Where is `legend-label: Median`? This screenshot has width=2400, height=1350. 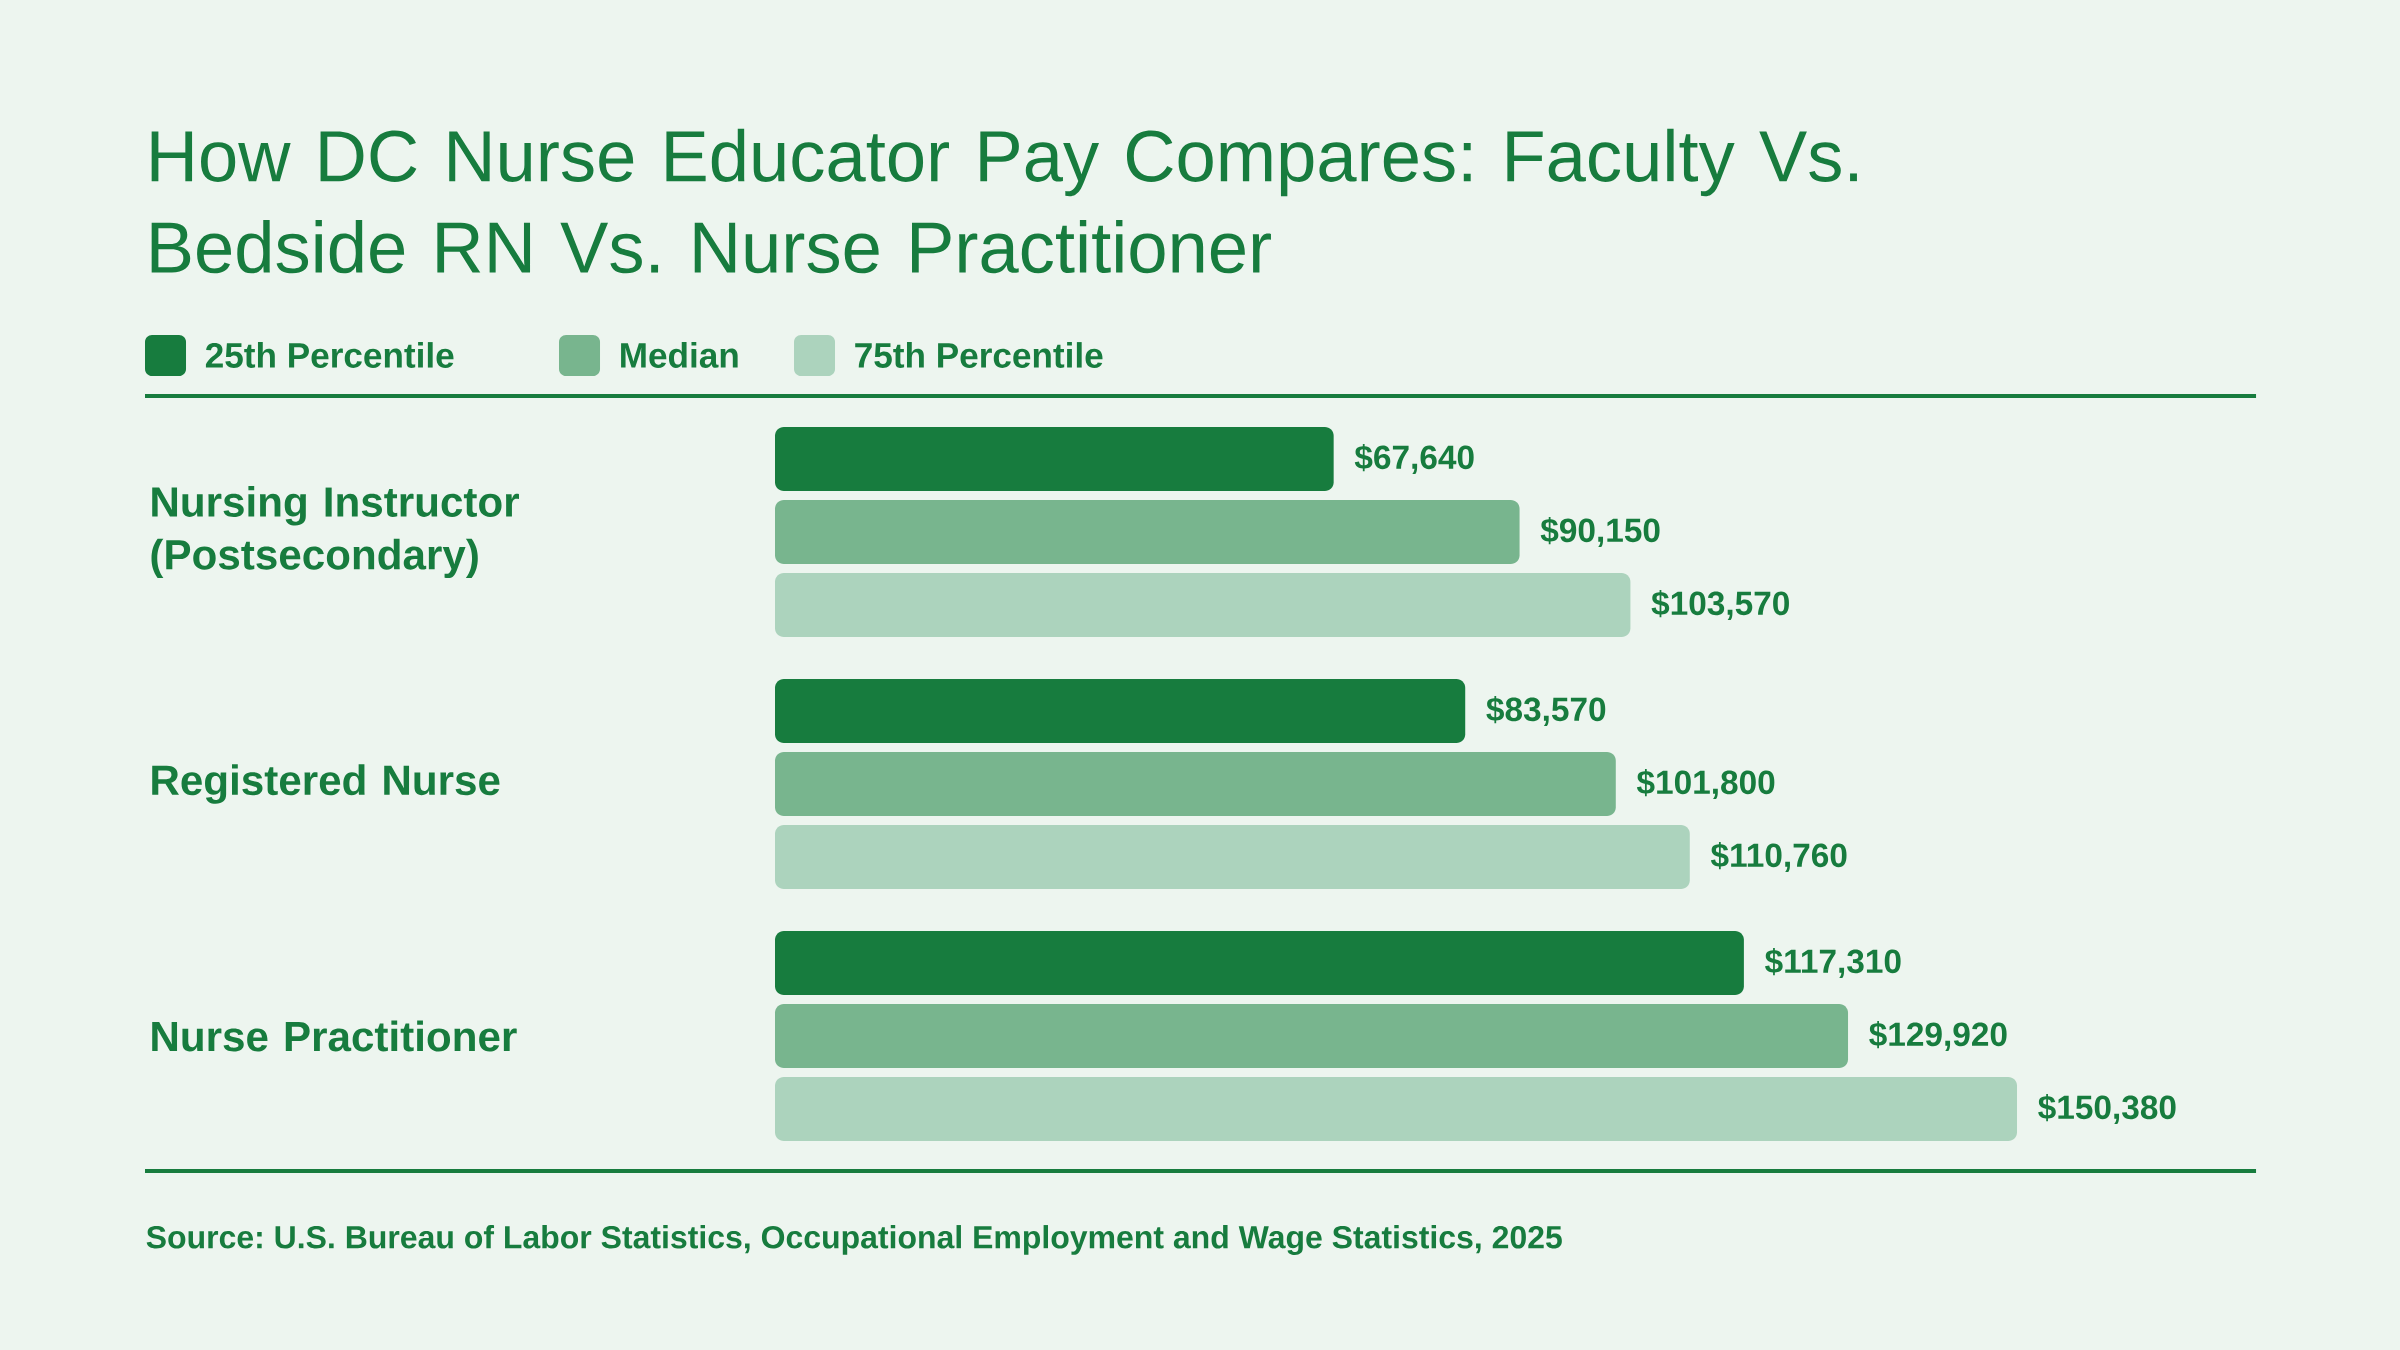 legend-label: Median is located at coordinates (679, 355).